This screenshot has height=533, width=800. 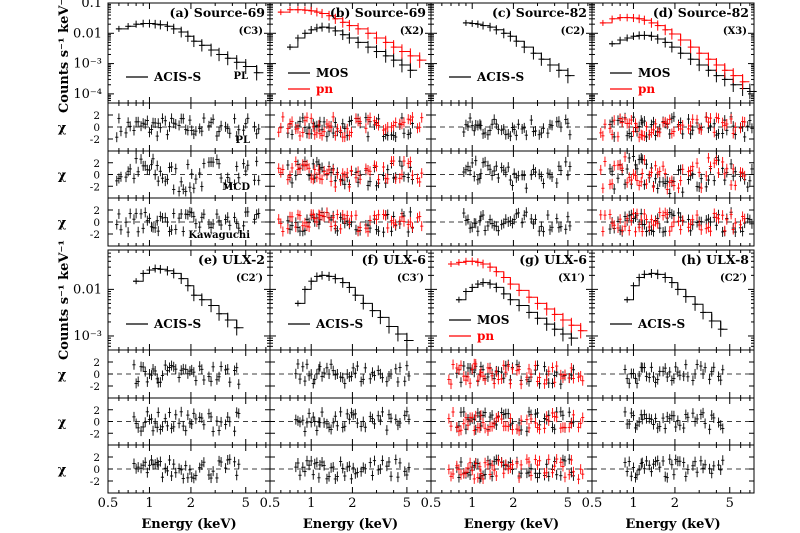 What do you see at coordinates (236, 187) in the screenshot?
I see `residual-model-label: MCD` at bounding box center [236, 187].